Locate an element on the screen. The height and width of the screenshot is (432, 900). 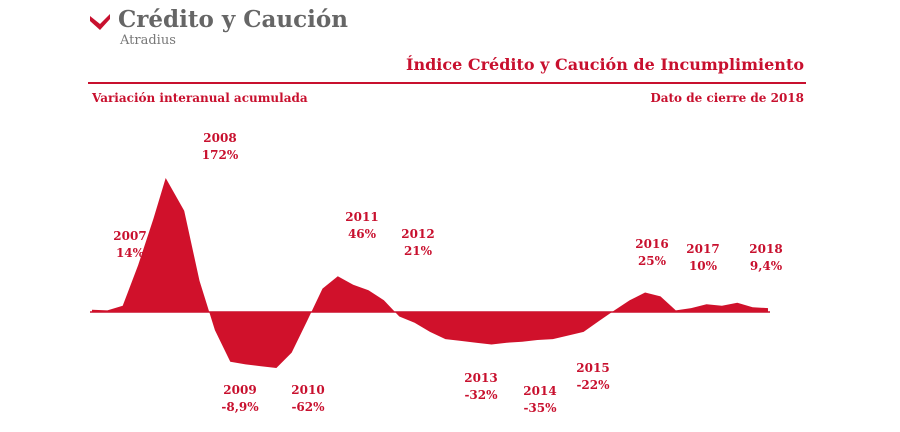
brand-logo: Crédito y Caución Atradius is located at coordinates (218, 28).